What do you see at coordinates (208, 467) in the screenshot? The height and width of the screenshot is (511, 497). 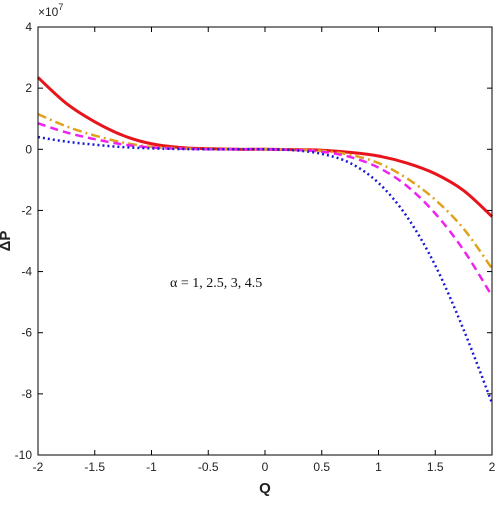 I see `x-tick-label: -0.5` at bounding box center [208, 467].